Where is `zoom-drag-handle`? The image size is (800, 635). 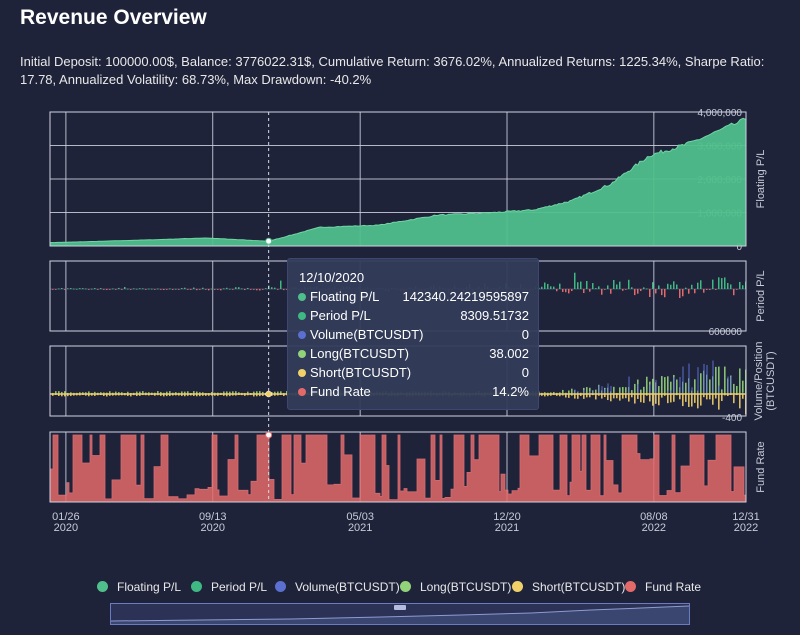 zoom-drag-handle is located at coordinates (400, 607).